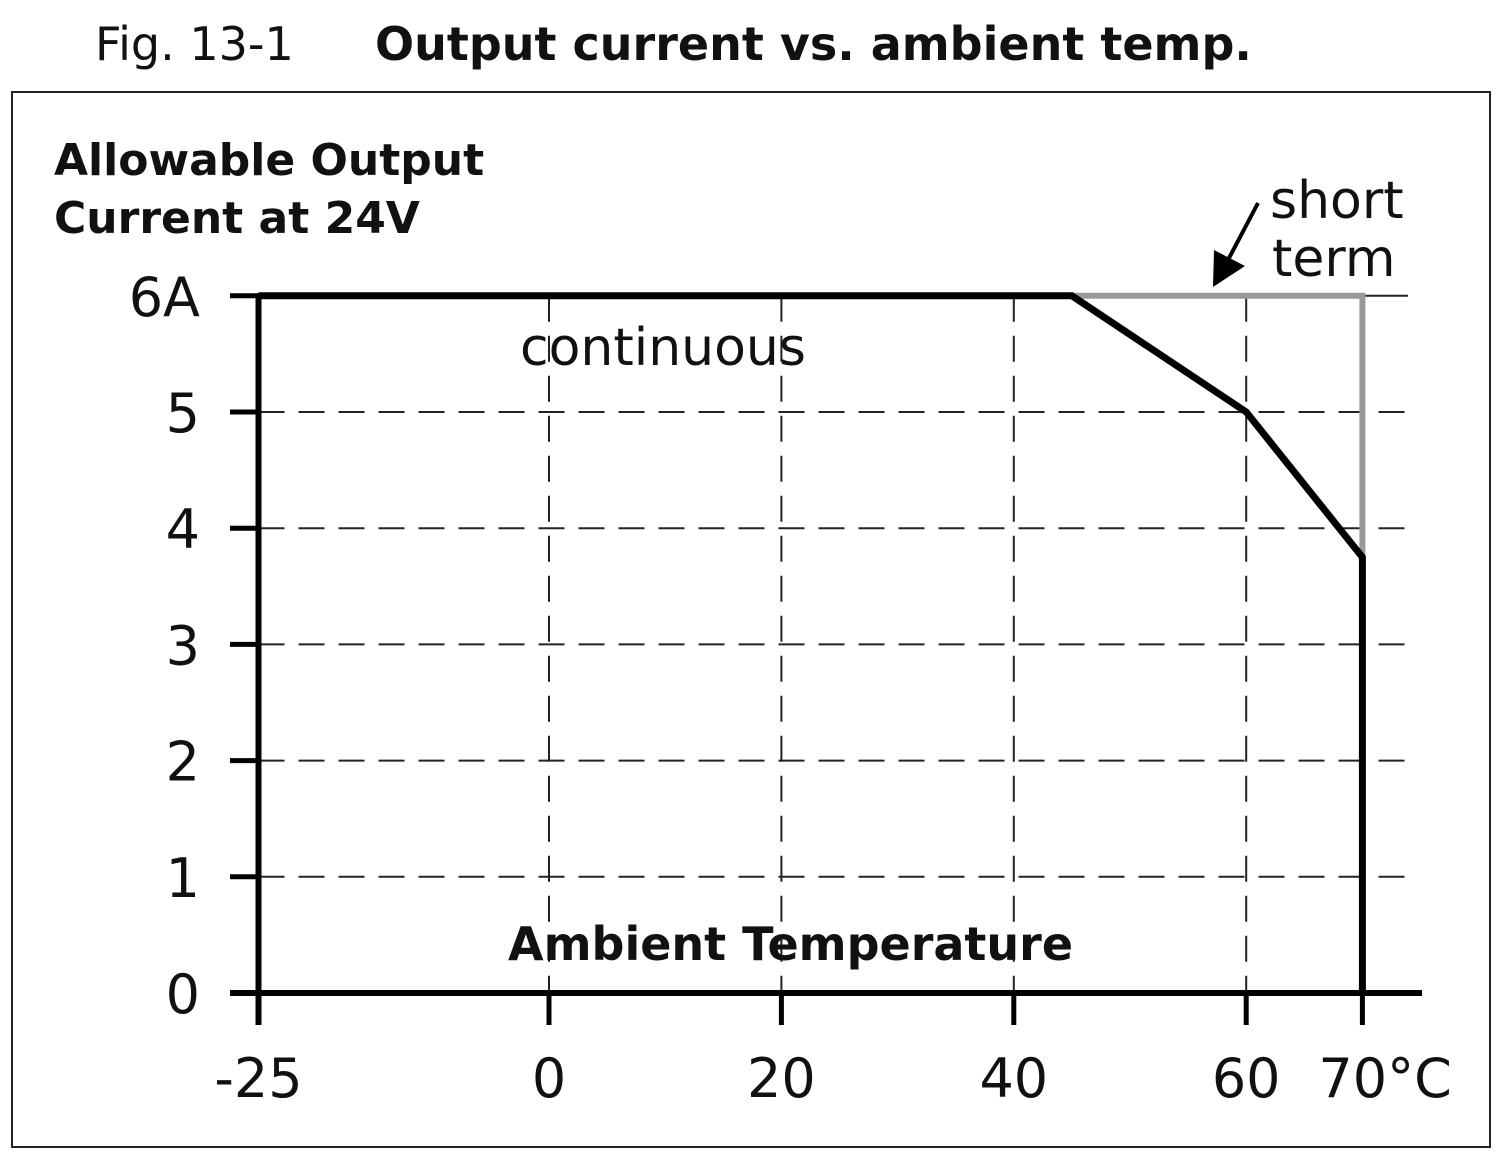  What do you see at coordinates (1013, 1078) in the screenshot?
I see `x-tick-label: 40` at bounding box center [1013, 1078].